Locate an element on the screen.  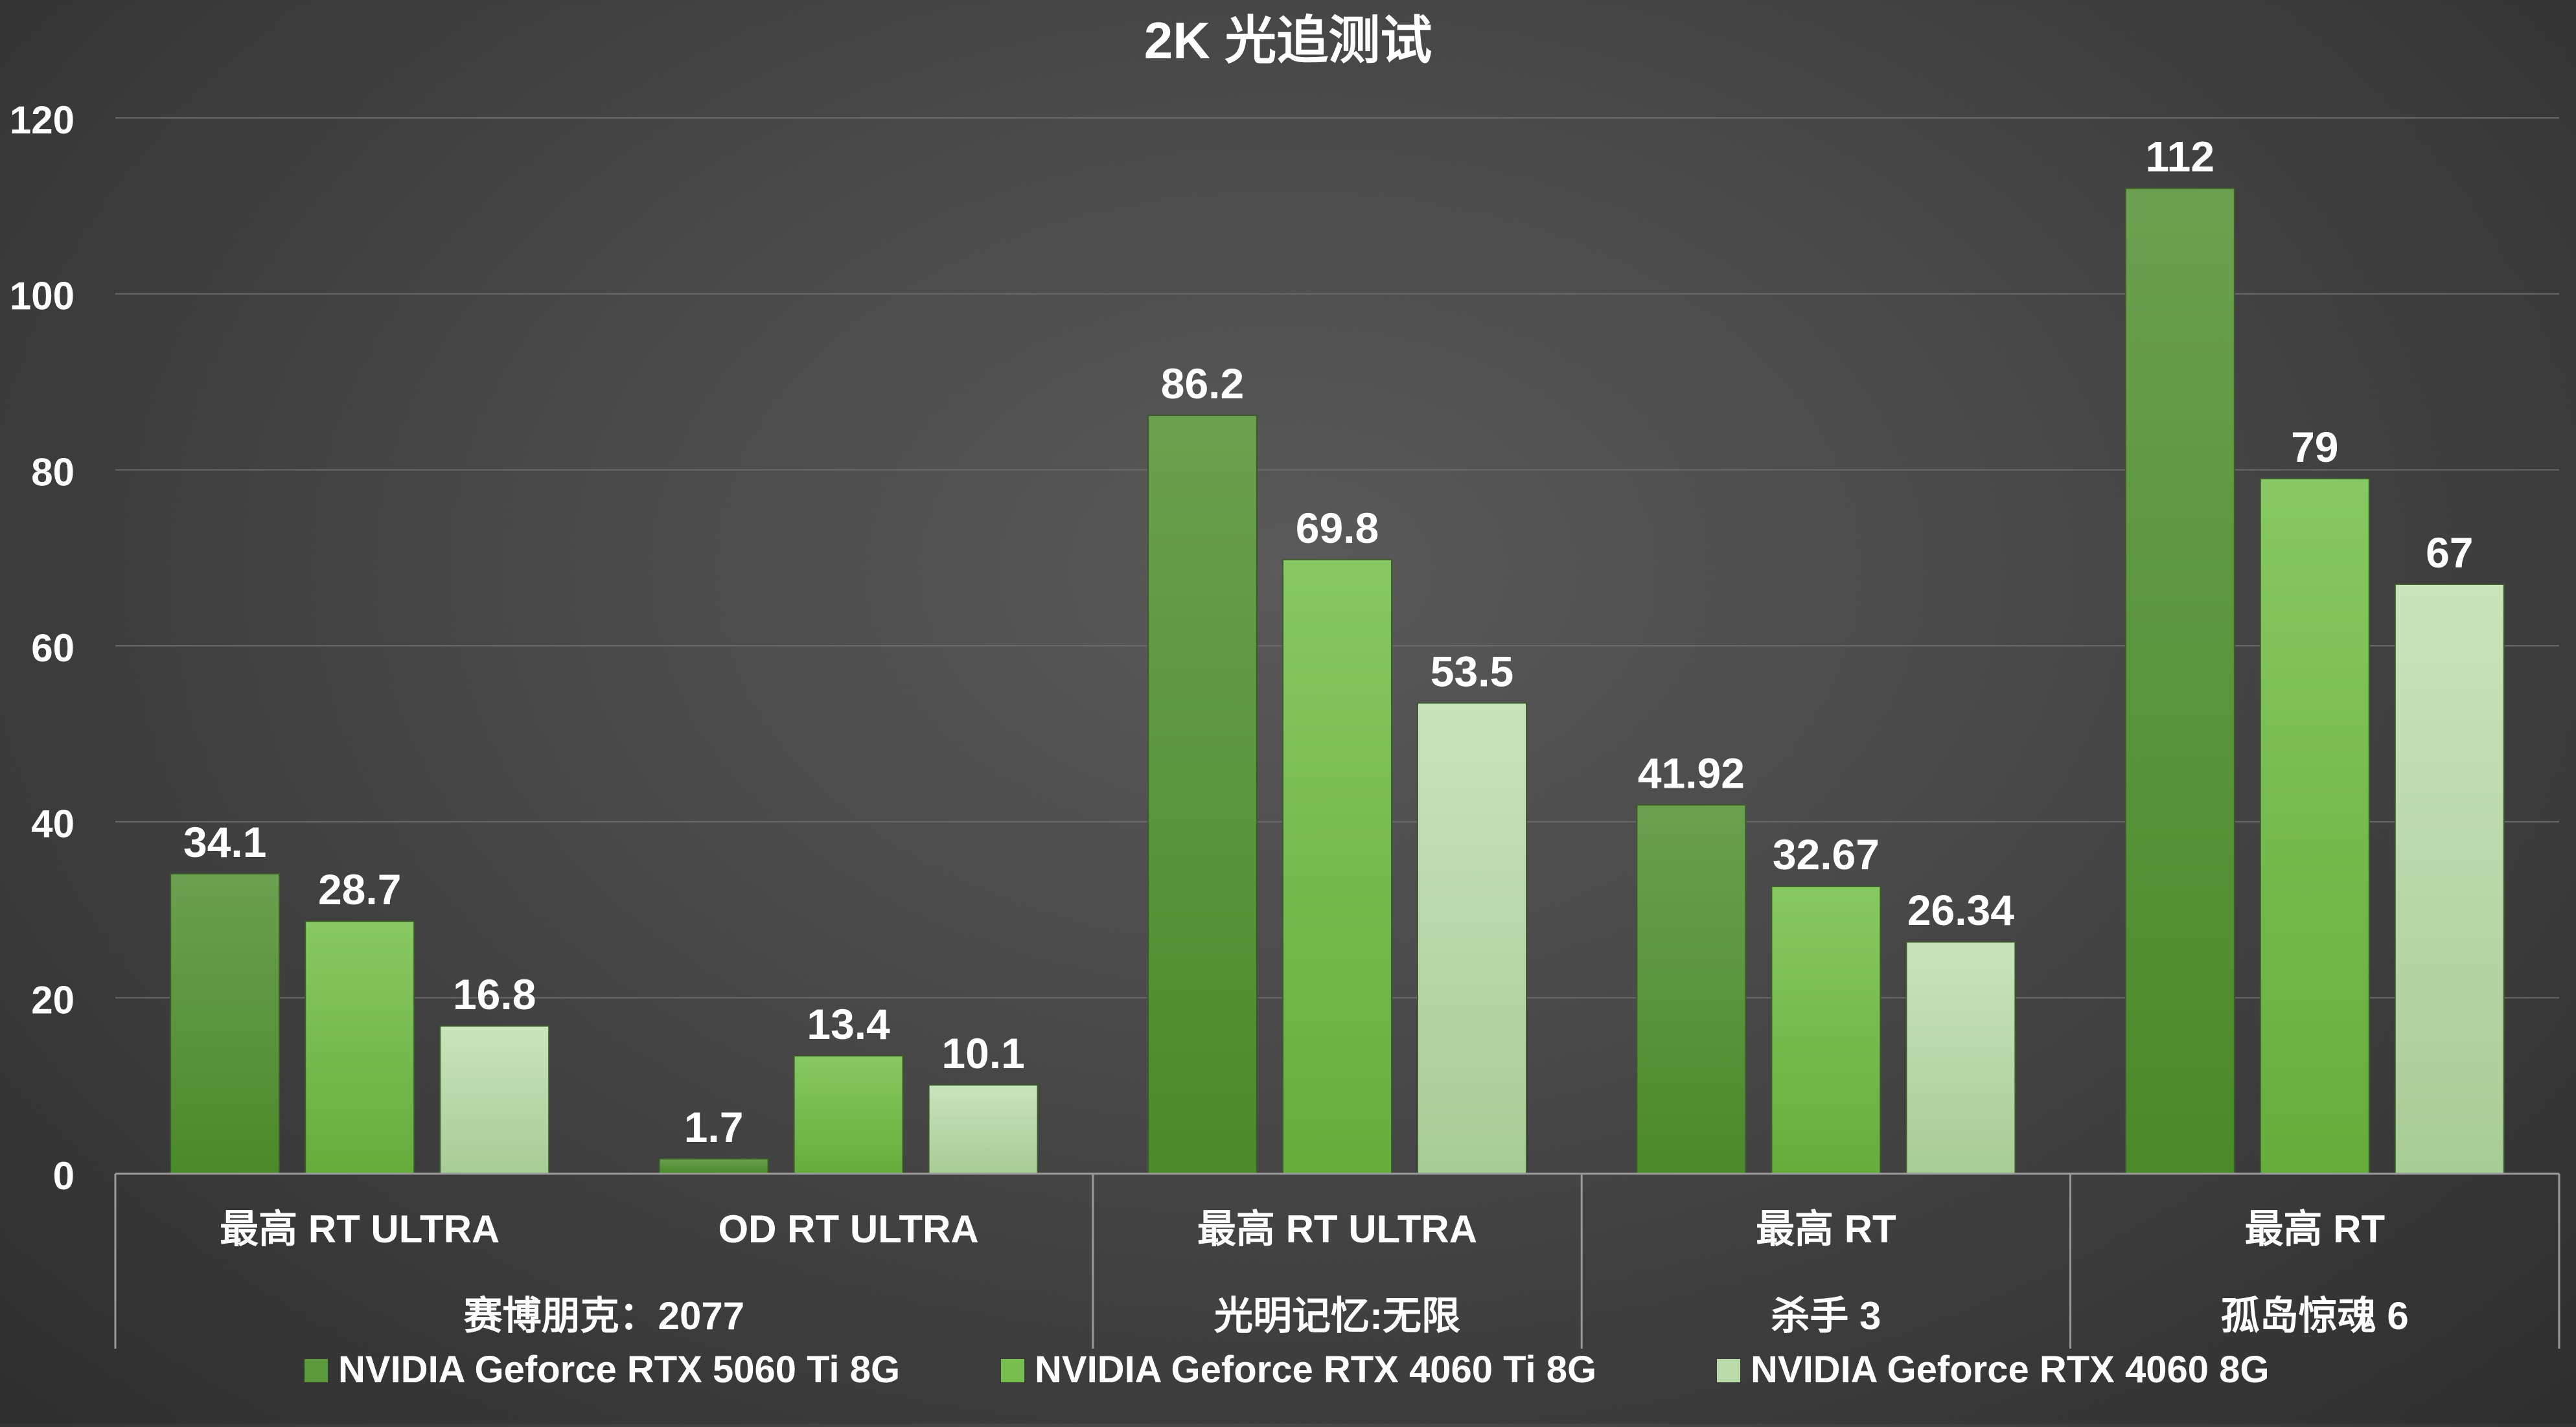
data-label: 26.34 is located at coordinates (1960, 910).